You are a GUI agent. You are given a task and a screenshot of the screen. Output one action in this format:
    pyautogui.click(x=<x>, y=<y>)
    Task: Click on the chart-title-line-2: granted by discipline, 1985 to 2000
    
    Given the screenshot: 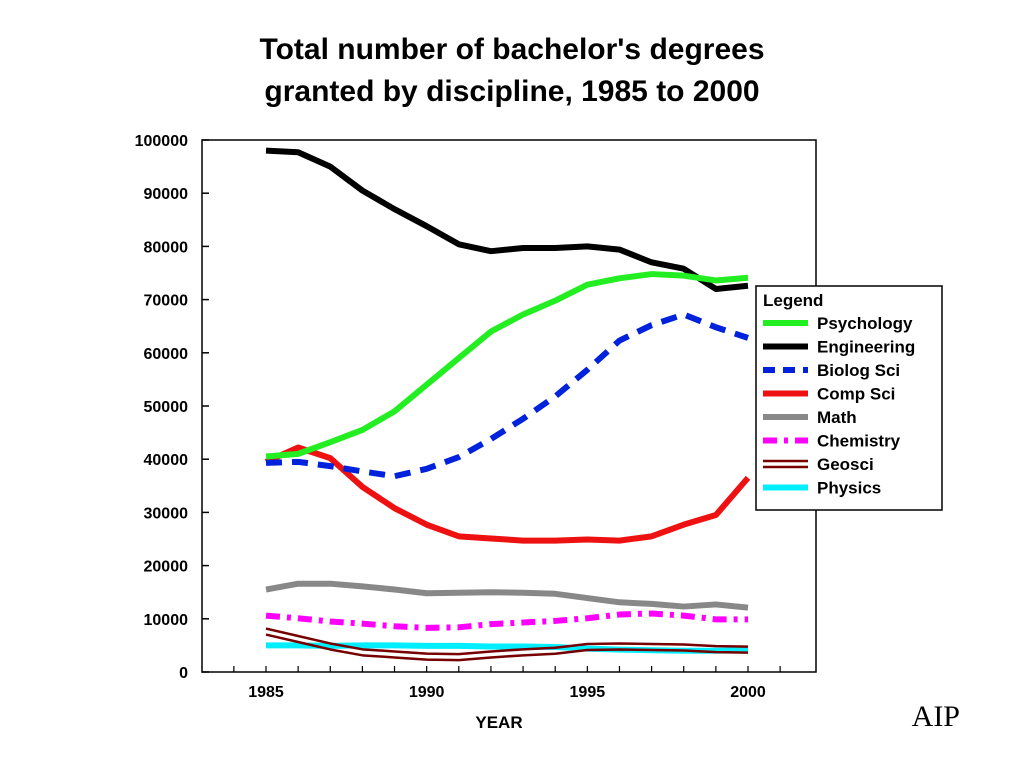 What is the action you would take?
    pyautogui.click(x=512, y=91)
    